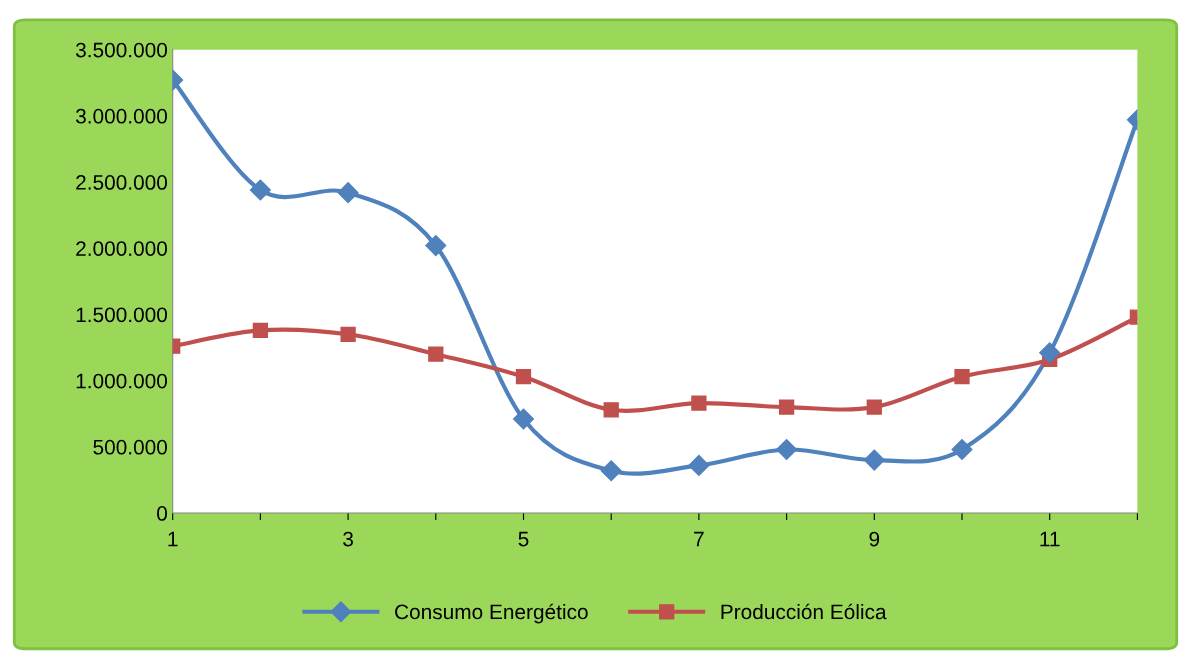 The image size is (1191, 662). I want to click on x-tick-label: 5, so click(523, 539).